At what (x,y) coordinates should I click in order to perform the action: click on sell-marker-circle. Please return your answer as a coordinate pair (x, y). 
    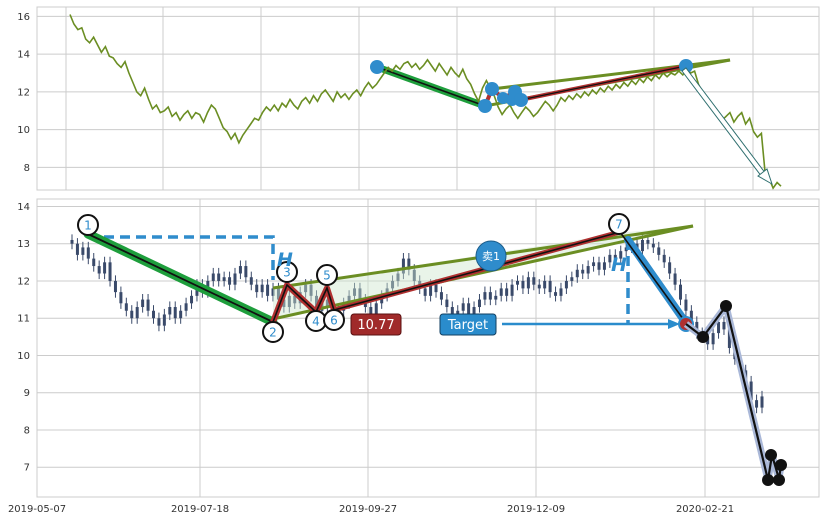
    Looking at the image, I should click on (491, 256).